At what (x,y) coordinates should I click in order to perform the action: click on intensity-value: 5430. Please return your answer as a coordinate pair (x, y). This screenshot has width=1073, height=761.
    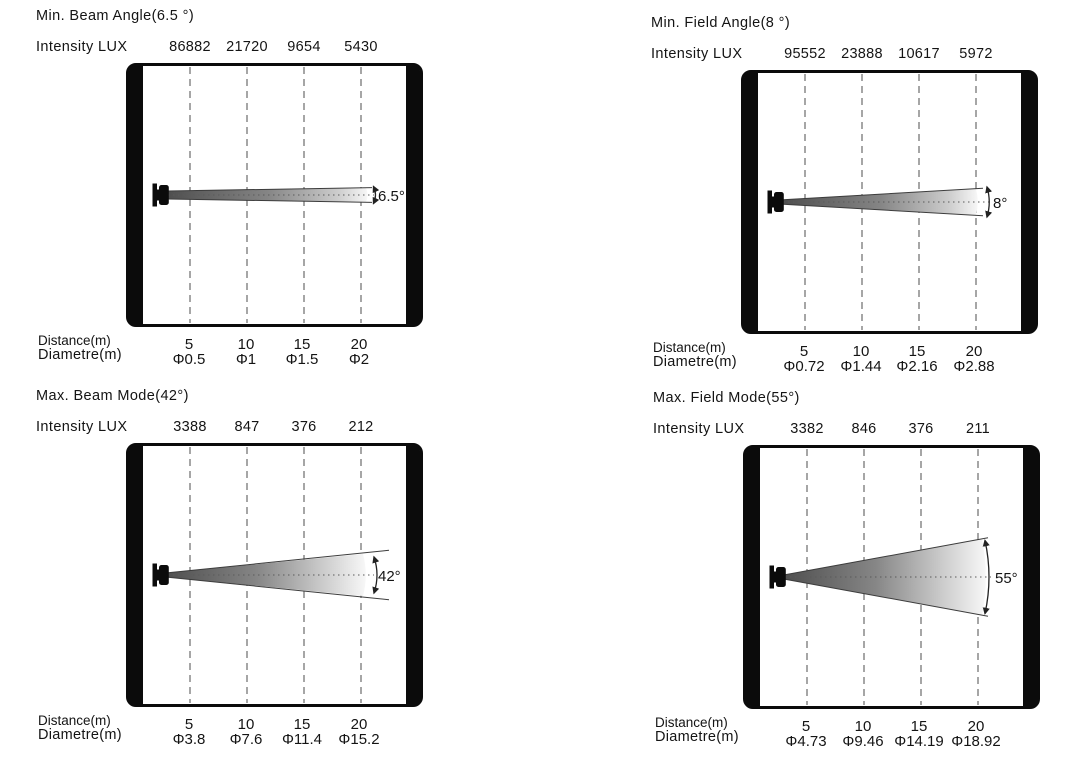
    Looking at the image, I should click on (361, 47).